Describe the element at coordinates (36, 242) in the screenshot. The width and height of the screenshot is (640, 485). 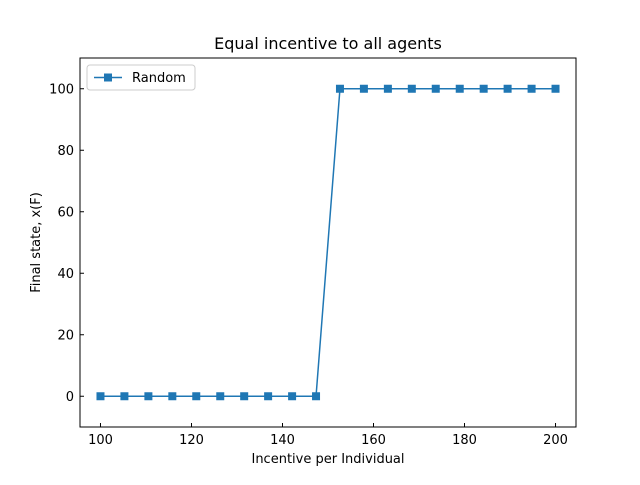
I see `y-axis-label: Final state, x(F)` at that location.